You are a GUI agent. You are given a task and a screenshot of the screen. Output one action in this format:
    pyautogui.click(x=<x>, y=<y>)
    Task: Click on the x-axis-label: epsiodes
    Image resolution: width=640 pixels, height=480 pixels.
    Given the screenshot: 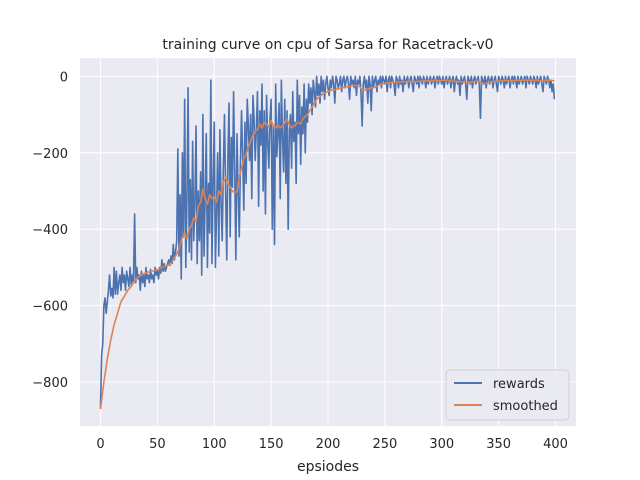 What is the action you would take?
    pyautogui.click(x=328, y=467)
    